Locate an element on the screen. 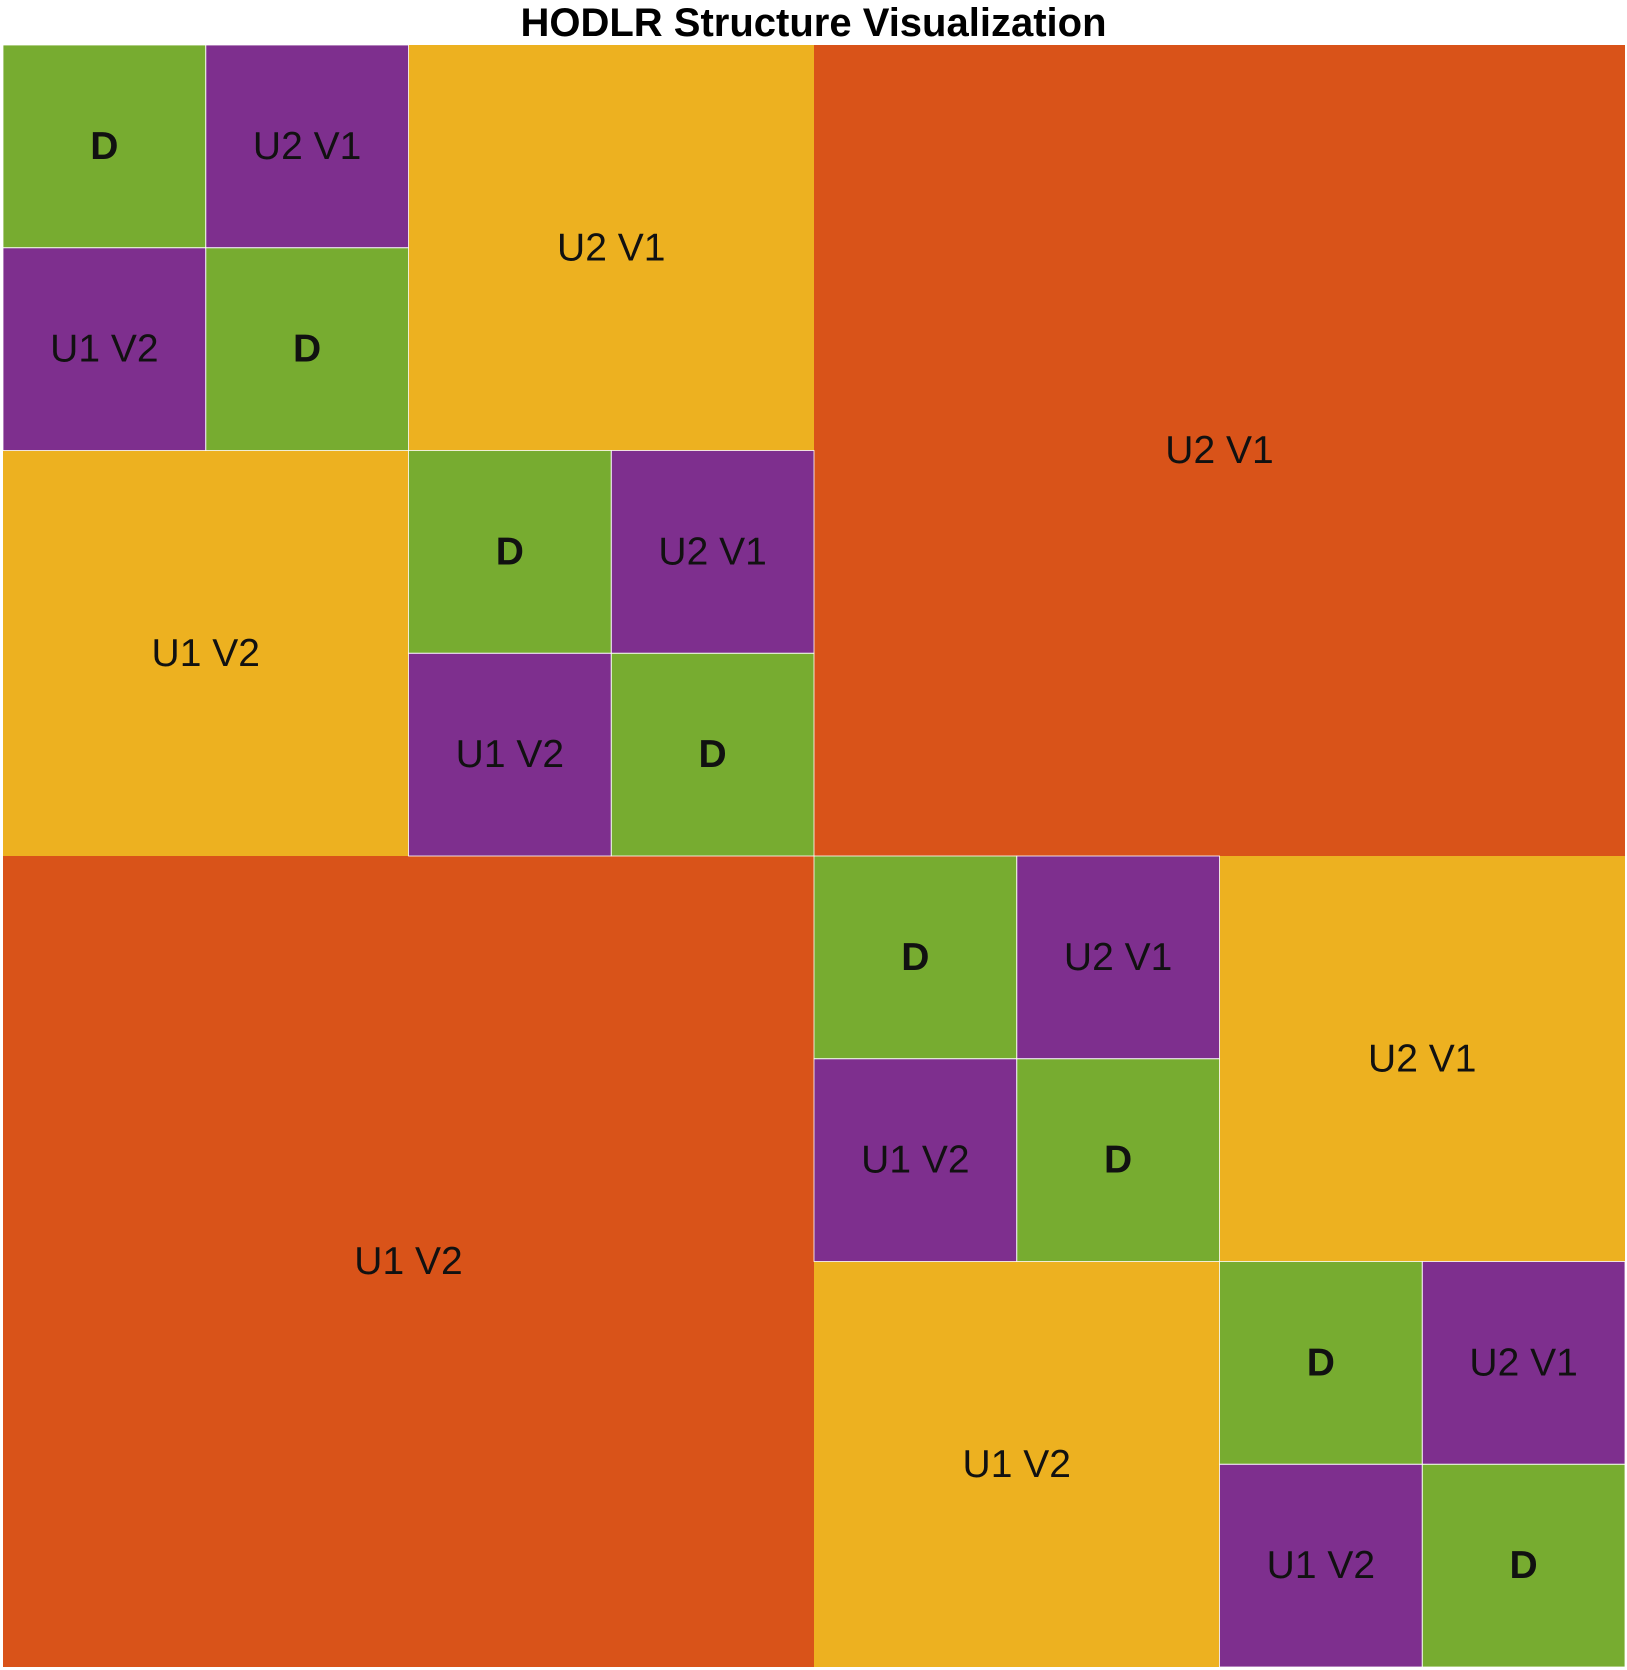  block-seam-L3-2-dense-b is located at coordinates (712, 754).